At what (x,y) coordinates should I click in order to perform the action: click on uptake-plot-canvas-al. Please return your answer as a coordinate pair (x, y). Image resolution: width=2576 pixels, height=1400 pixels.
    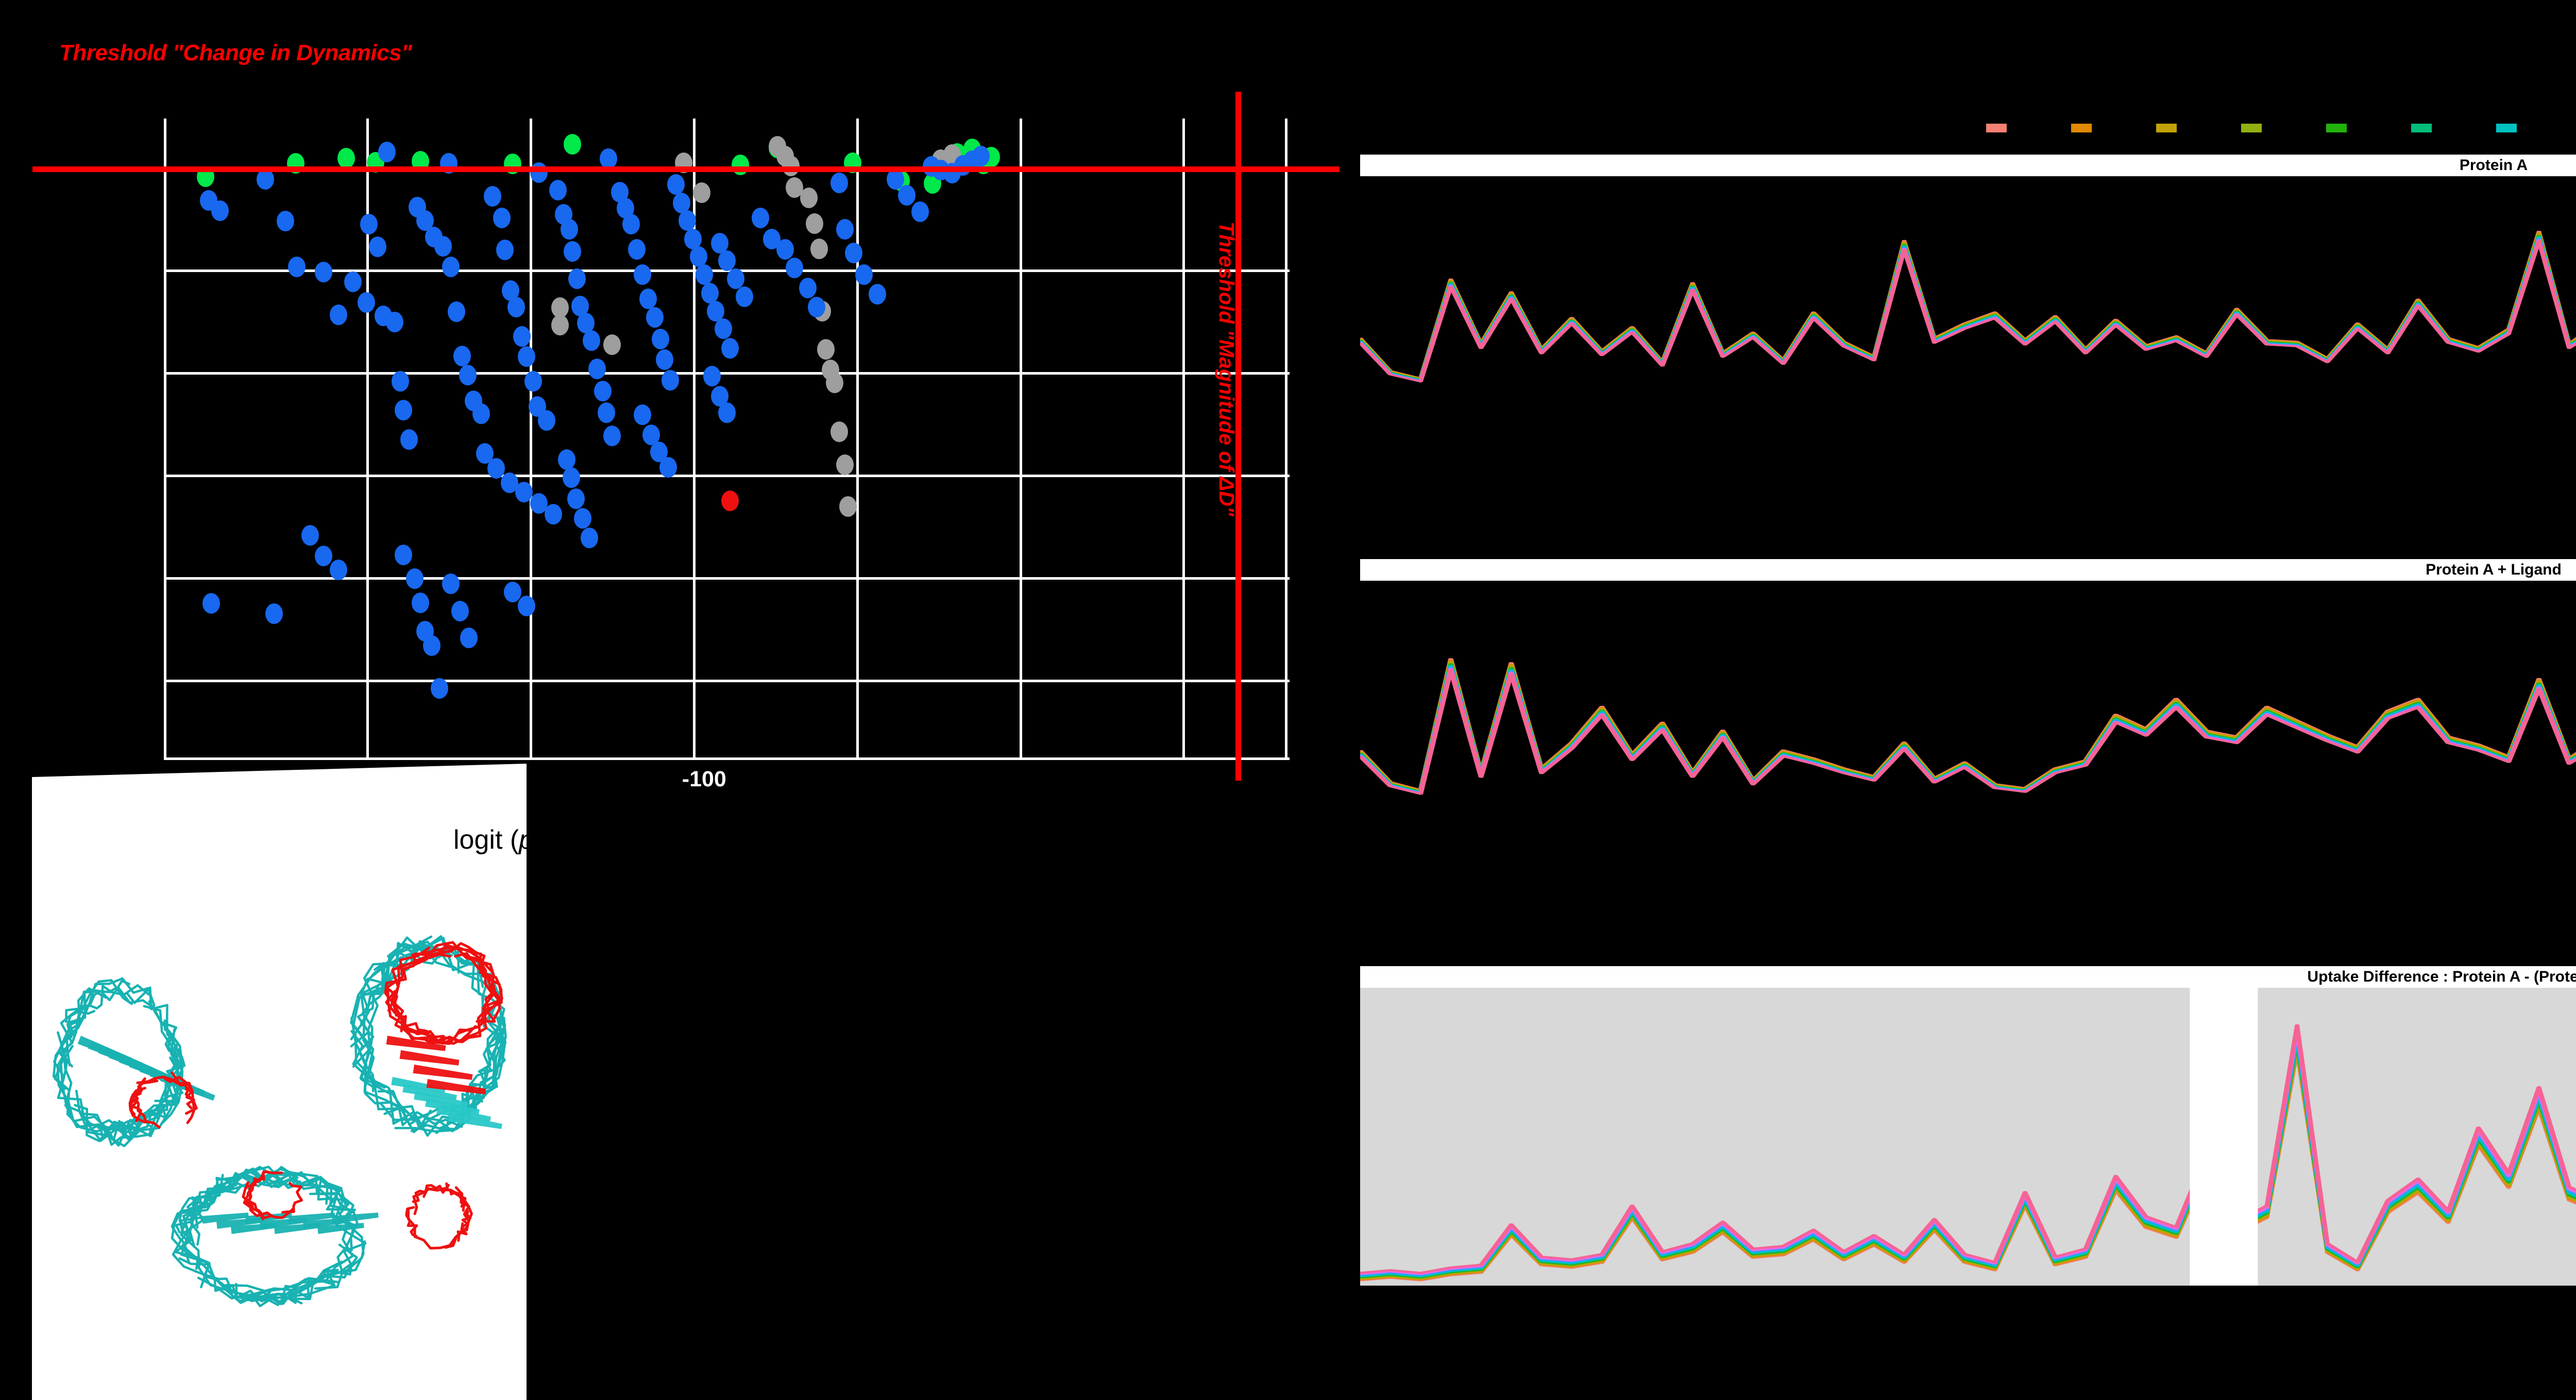
    Looking at the image, I should click on (1968, 693).